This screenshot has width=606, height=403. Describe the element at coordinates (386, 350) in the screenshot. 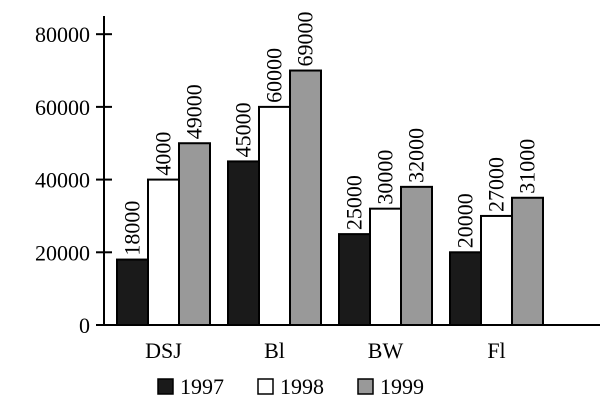

I see `x-category-label: BW` at that location.